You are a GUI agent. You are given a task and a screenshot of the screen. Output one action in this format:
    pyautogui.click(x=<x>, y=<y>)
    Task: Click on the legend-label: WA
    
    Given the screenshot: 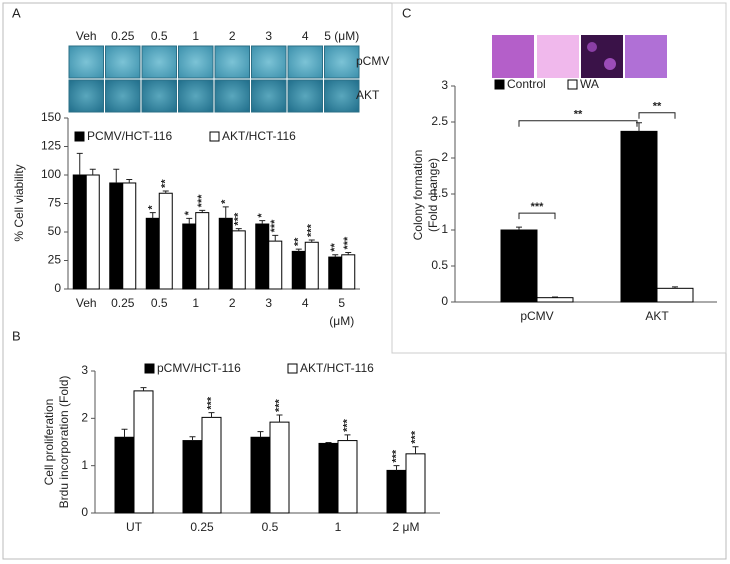 What is the action you would take?
    pyautogui.click(x=589, y=84)
    